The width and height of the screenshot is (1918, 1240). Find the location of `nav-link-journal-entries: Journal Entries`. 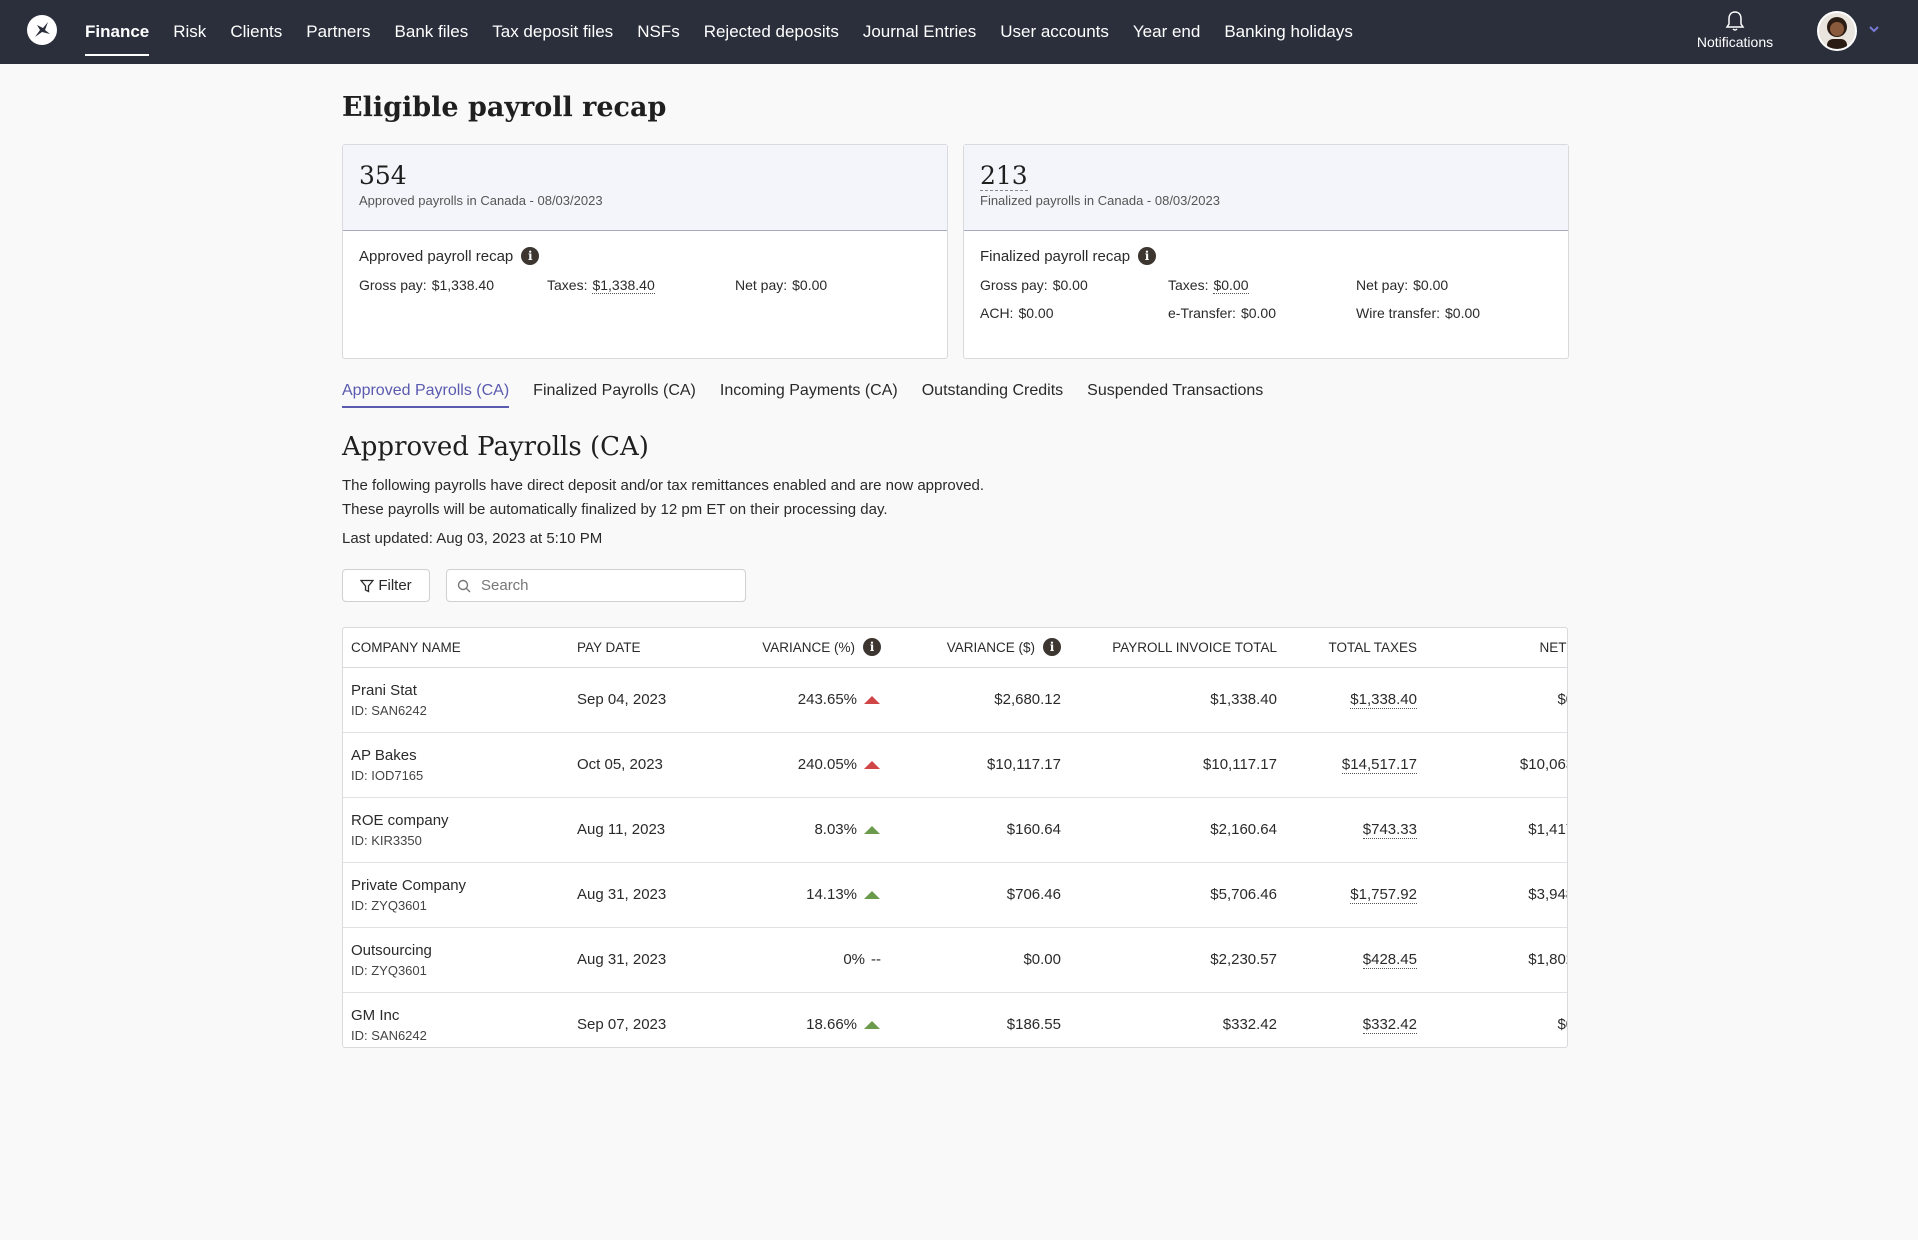

nav-link-journal-entries: Journal Entries is located at coordinates (919, 31).